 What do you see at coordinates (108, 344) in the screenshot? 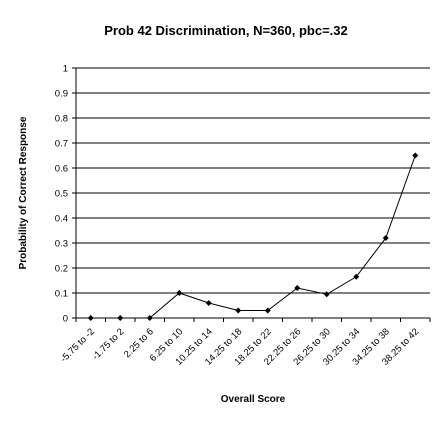
I see `x-tick-label: -1.75 to 2` at bounding box center [108, 344].